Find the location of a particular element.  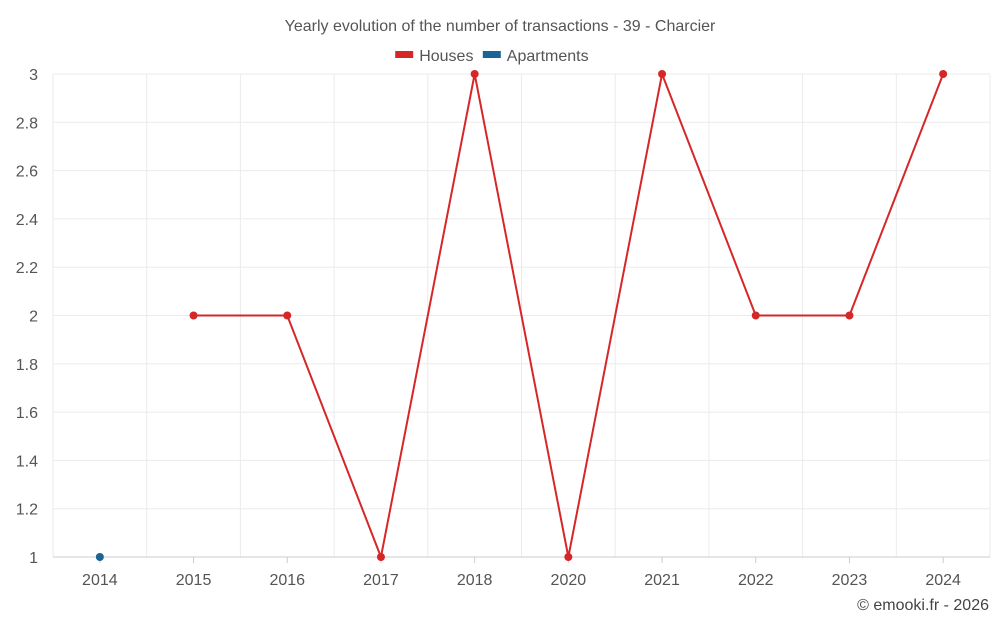

y-tick-label: 1.4 is located at coordinates (27, 461).